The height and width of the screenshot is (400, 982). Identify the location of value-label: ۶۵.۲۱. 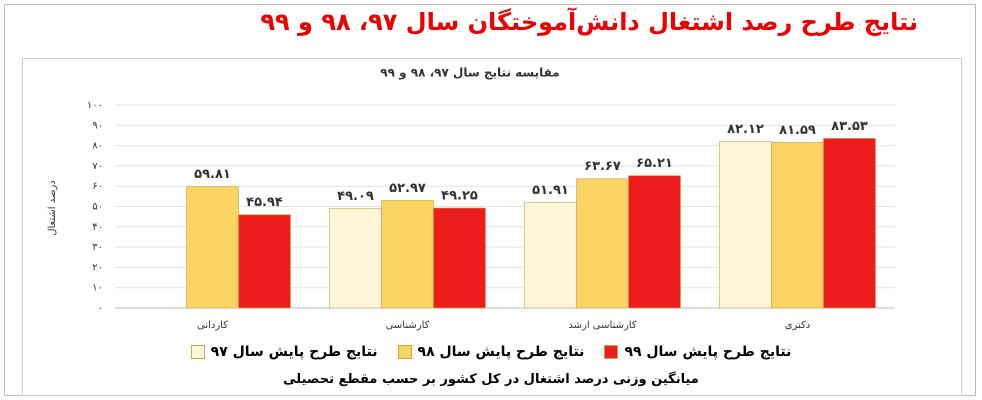
(654, 163).